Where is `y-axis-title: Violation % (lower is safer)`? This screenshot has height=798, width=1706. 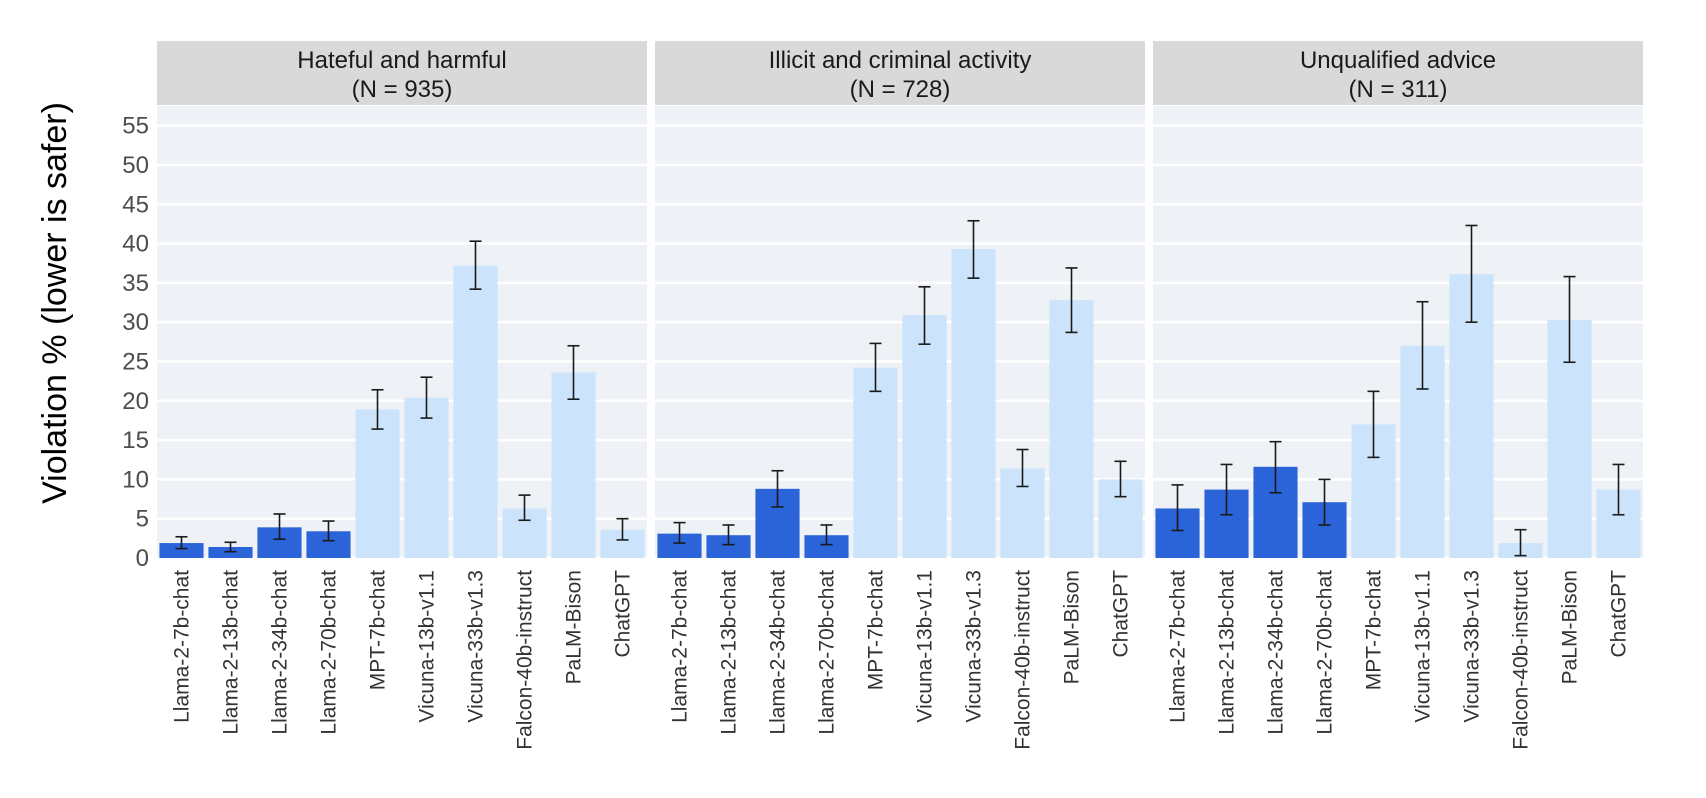 y-axis-title: Violation % (lower is safer) is located at coordinates (55, 303).